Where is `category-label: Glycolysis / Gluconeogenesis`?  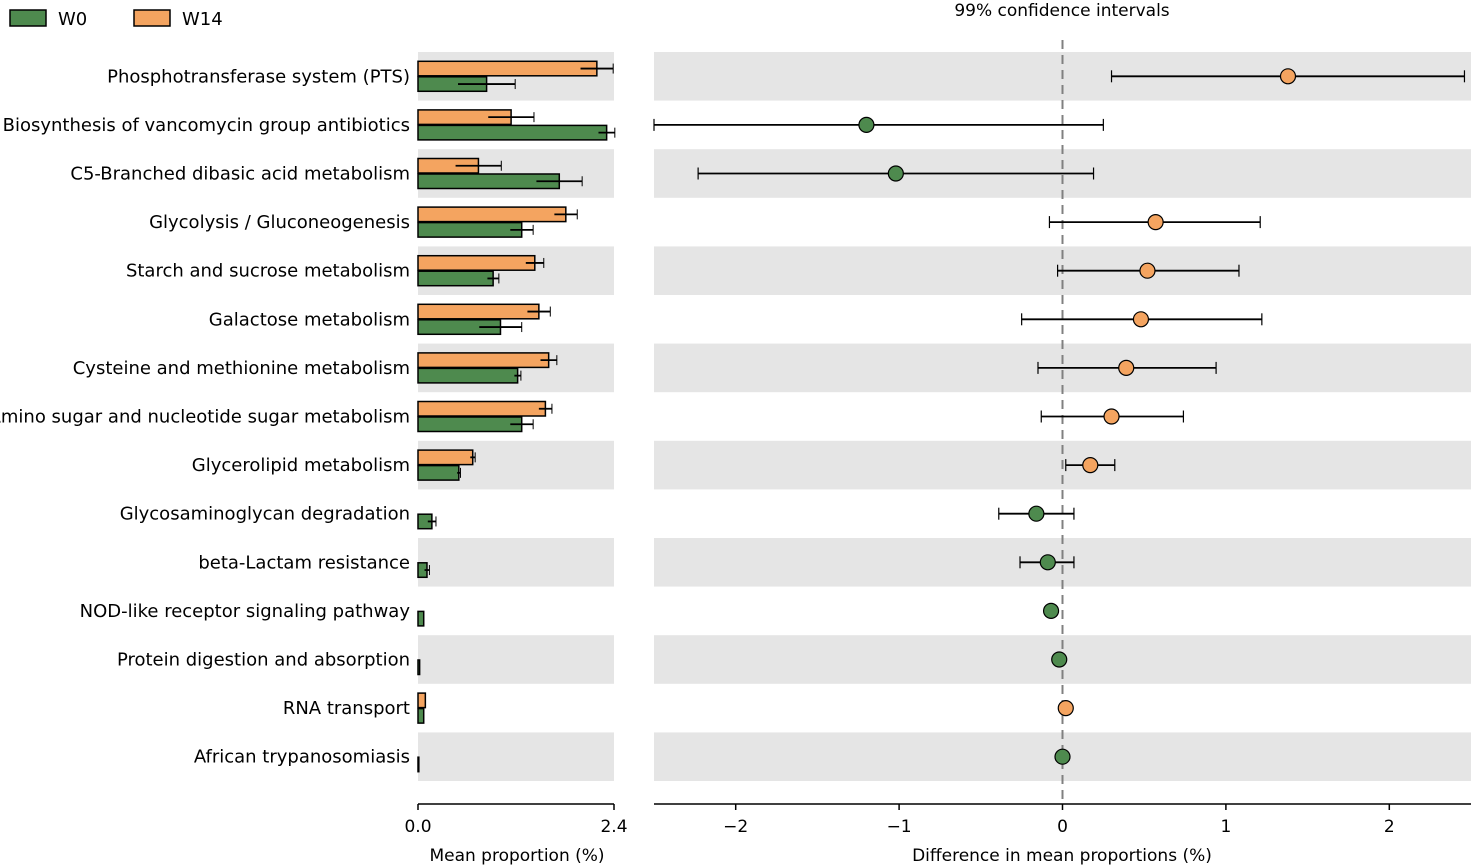
category-label: Glycolysis / Gluconeogenesis is located at coordinates (279, 222).